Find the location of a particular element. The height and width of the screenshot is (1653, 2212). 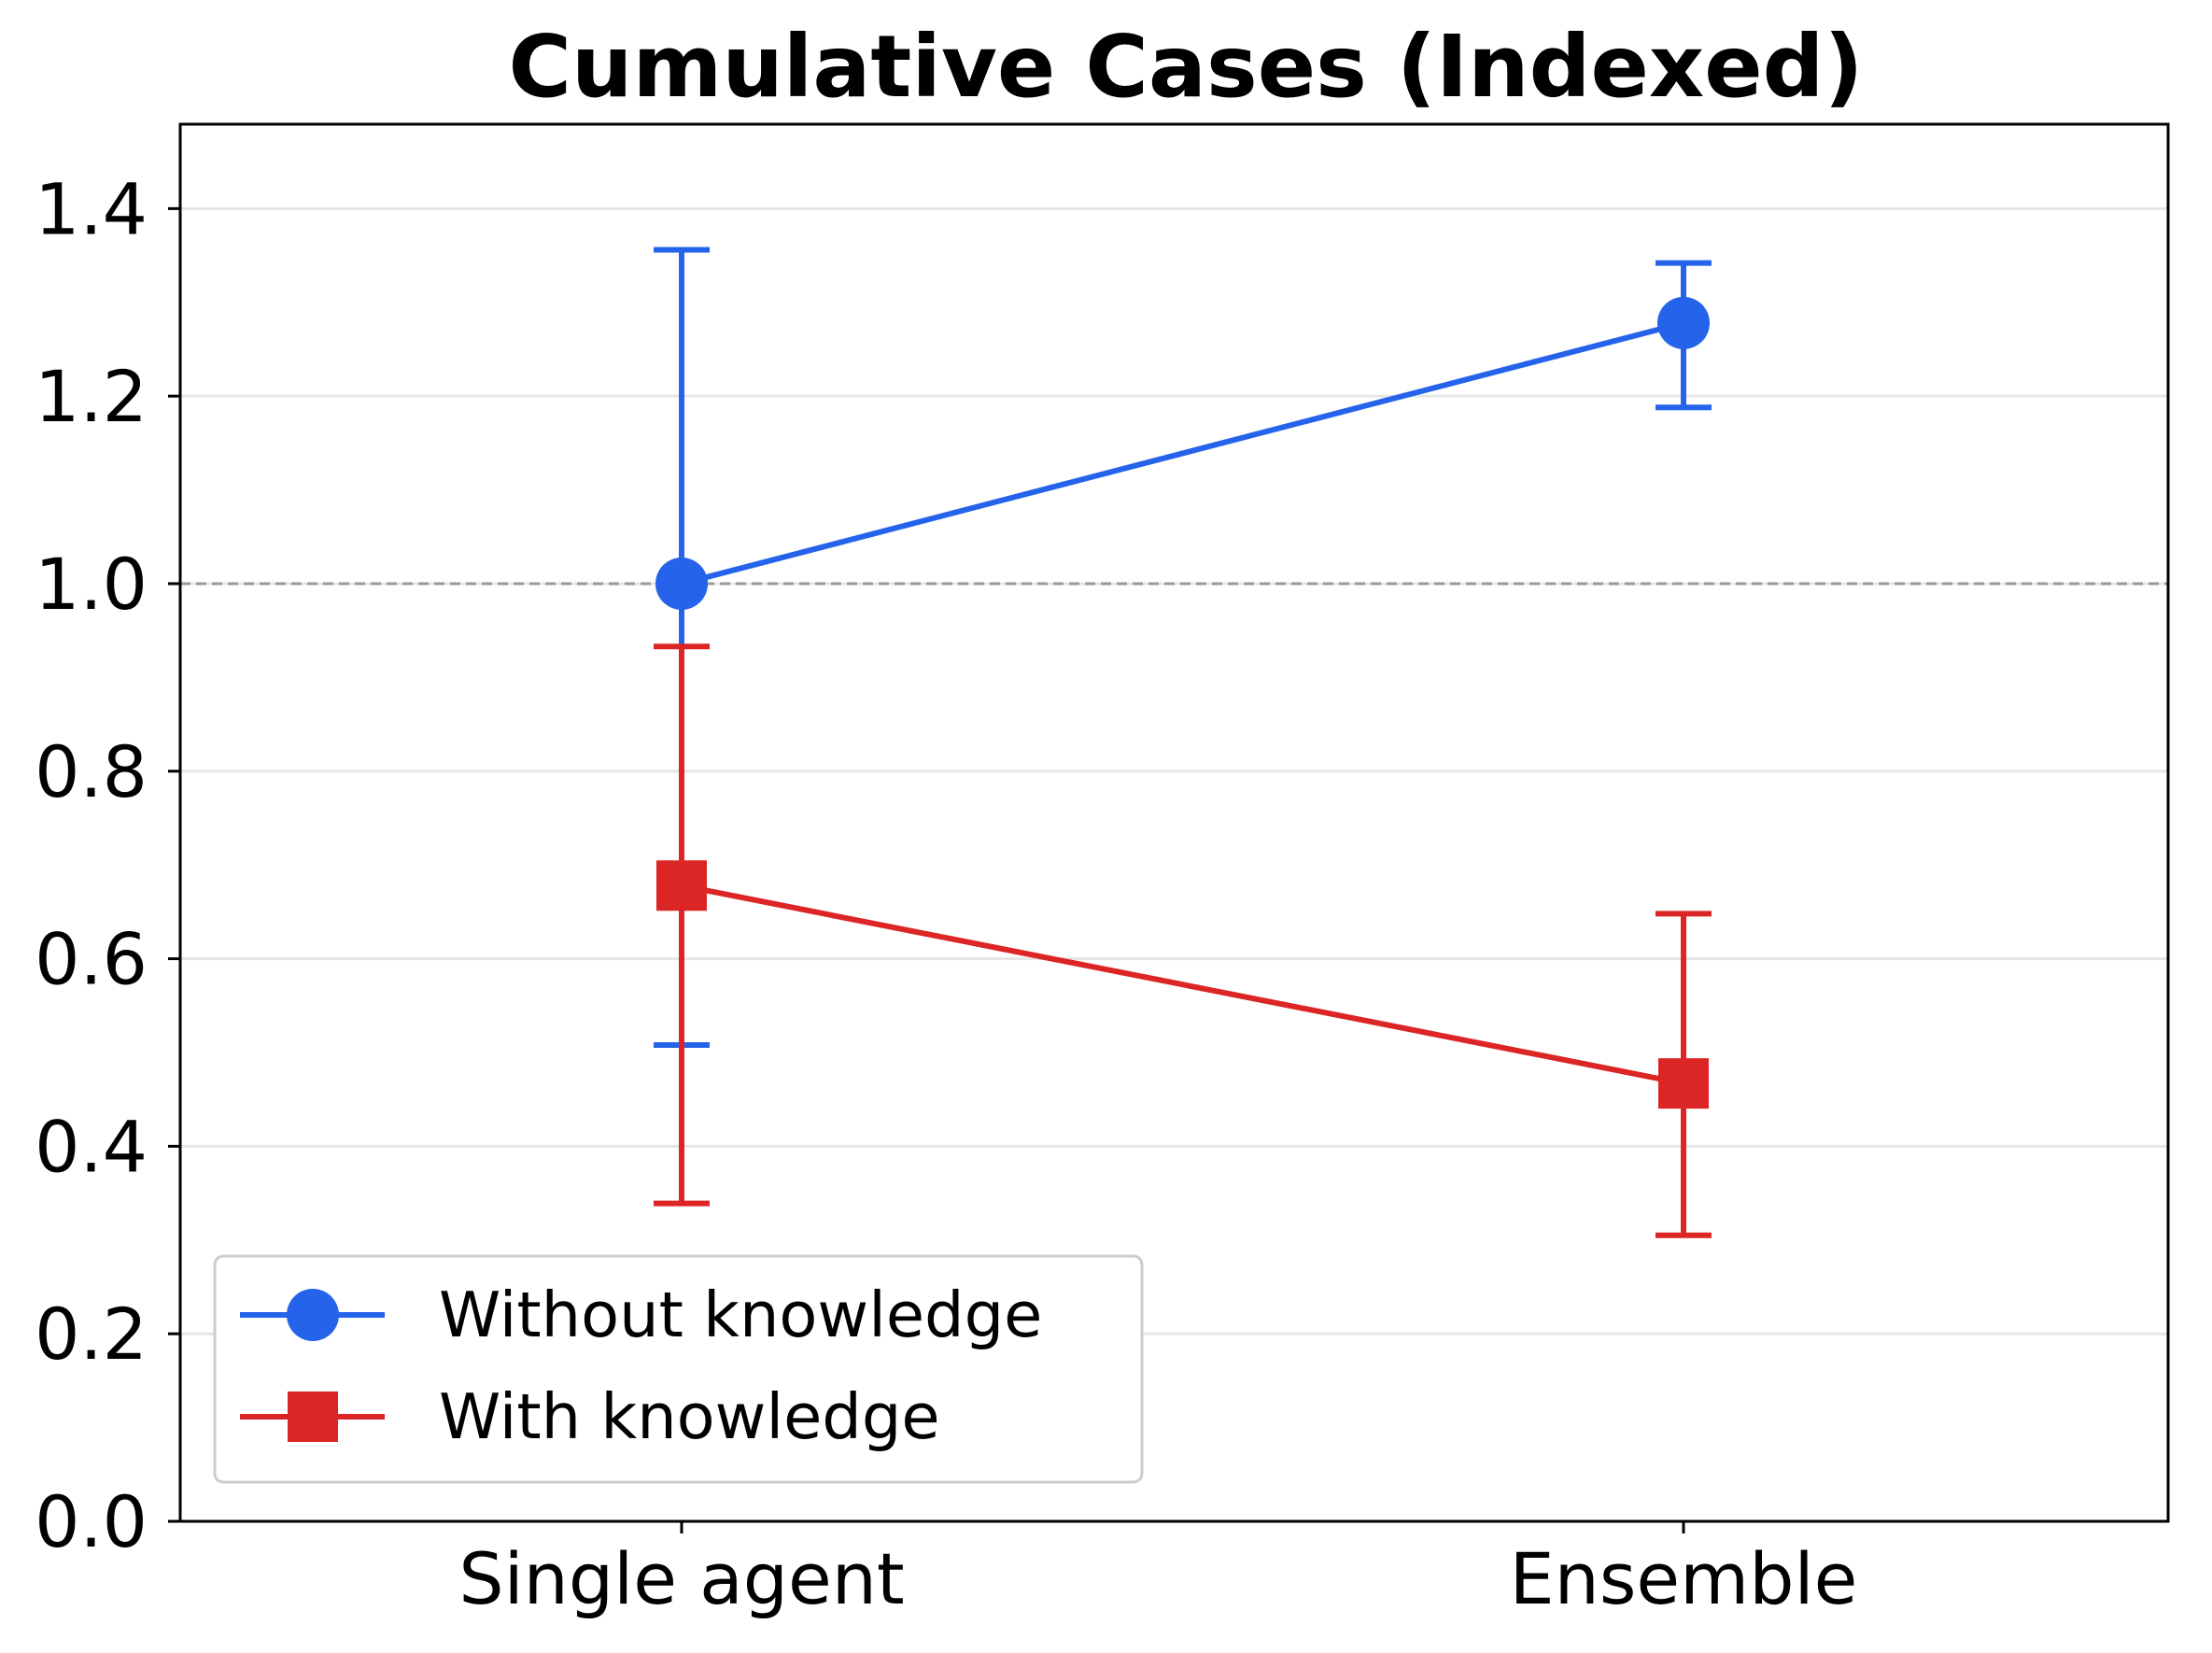

x-tick-label: Ensemble is located at coordinates (1684, 1578).